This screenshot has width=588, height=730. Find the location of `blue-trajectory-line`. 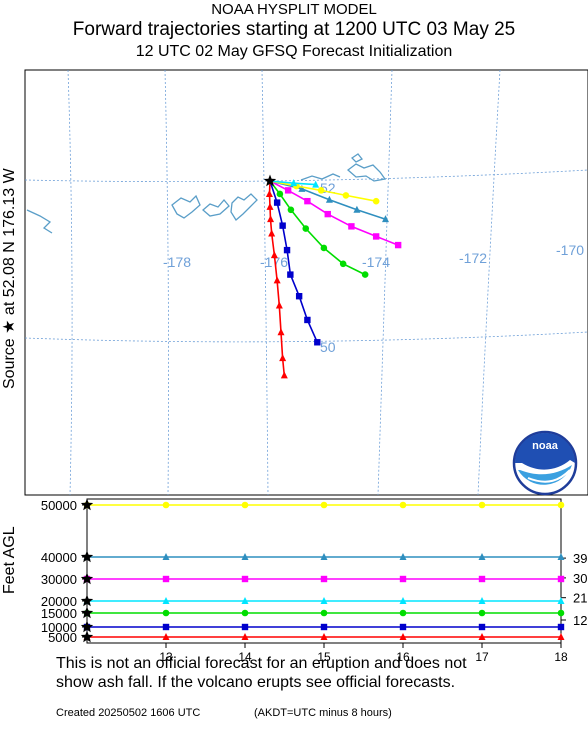

blue-trajectory-line is located at coordinates (294, 261).